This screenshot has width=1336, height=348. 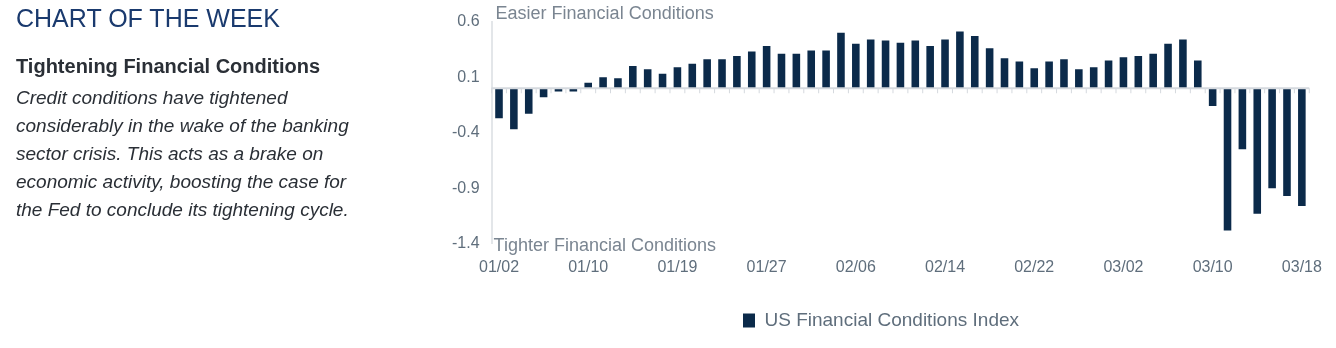 I want to click on x-tick-label: 03/02, so click(x=1123, y=266).